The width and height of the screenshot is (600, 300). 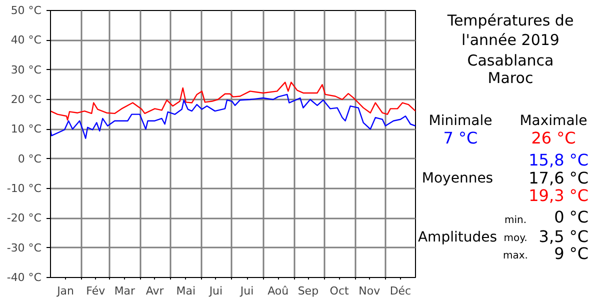 I want to click on text: 7 °C, so click(x=460, y=138).